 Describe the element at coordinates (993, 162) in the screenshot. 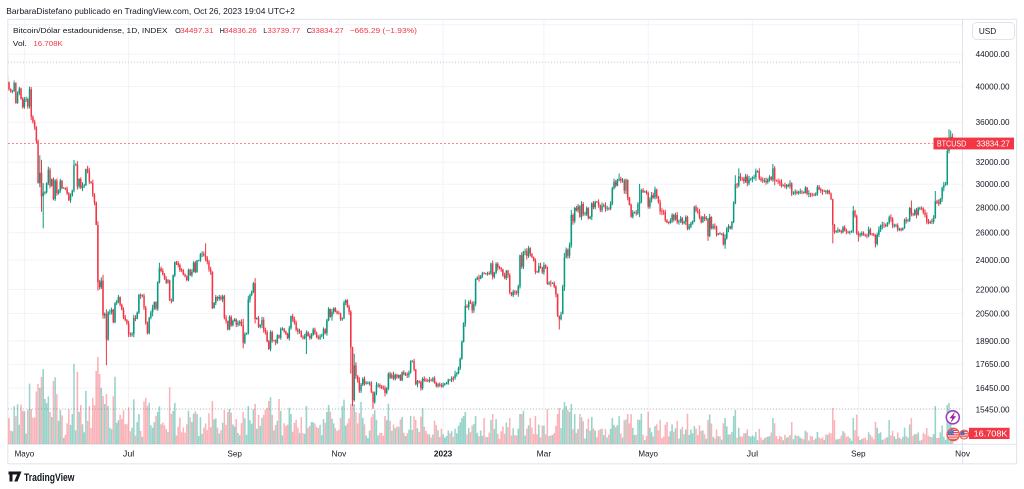

I see `svg-text: 32000.00` at that location.